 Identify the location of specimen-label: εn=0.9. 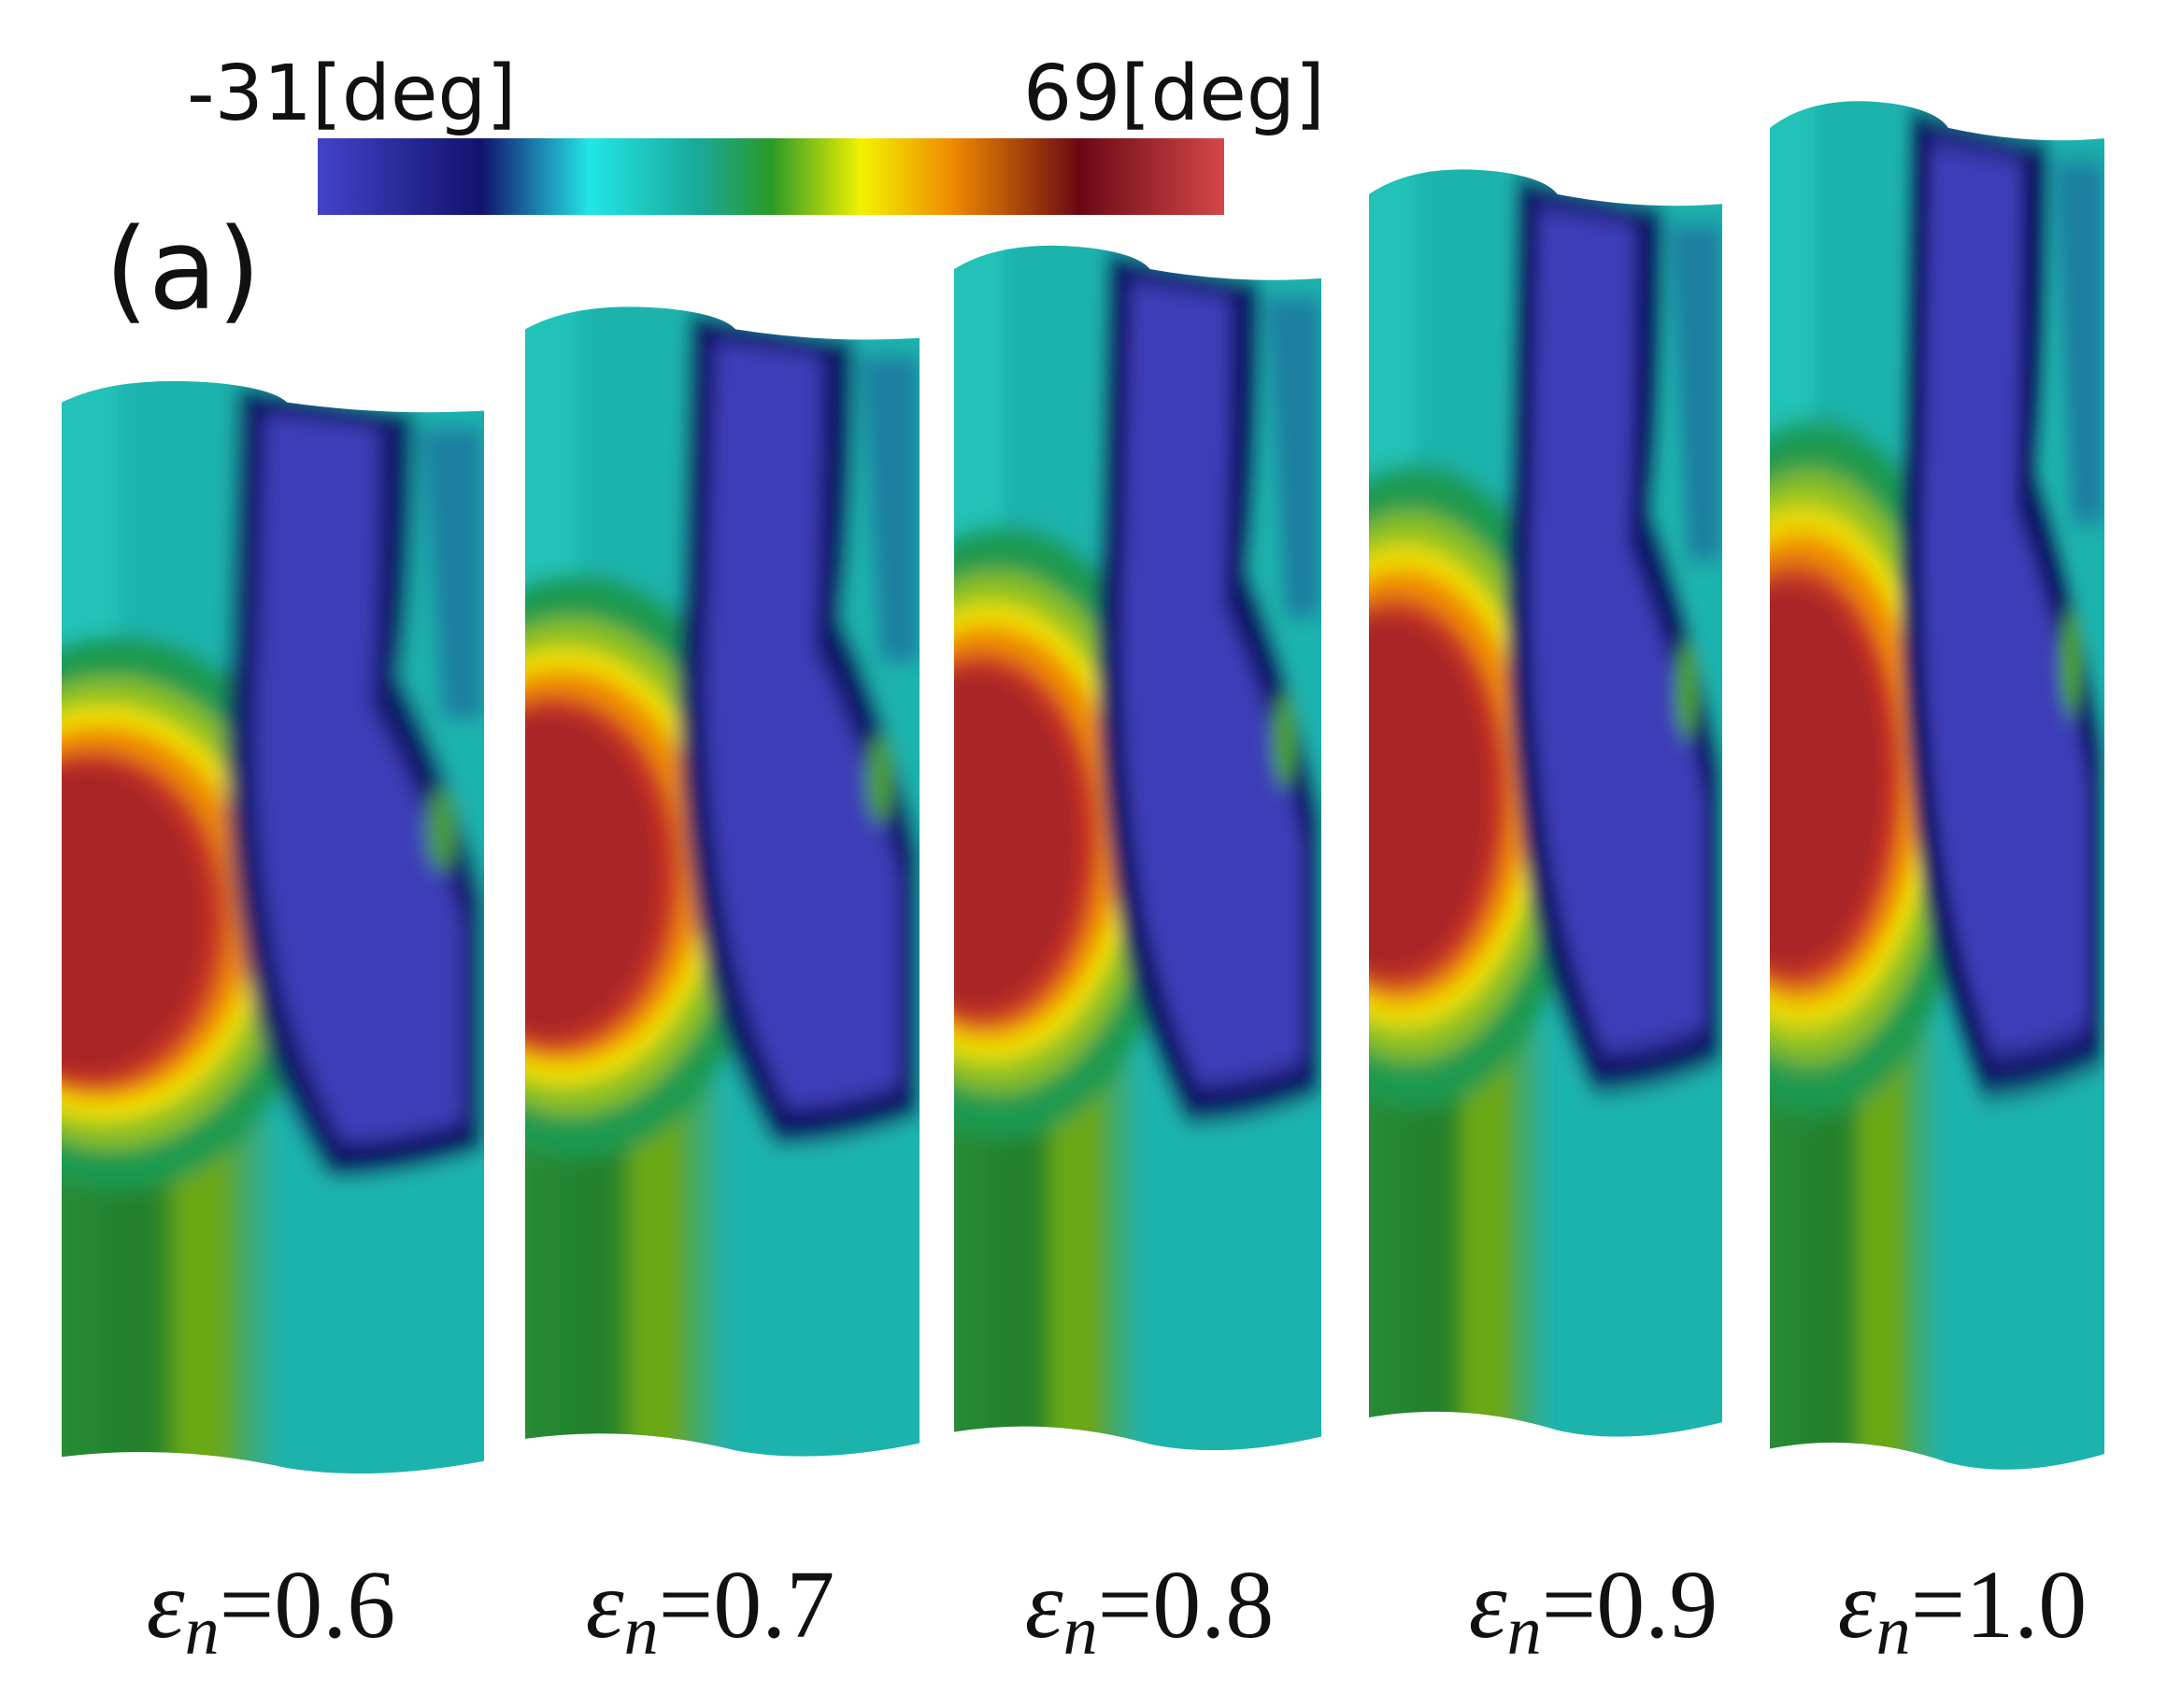
(1593, 1610).